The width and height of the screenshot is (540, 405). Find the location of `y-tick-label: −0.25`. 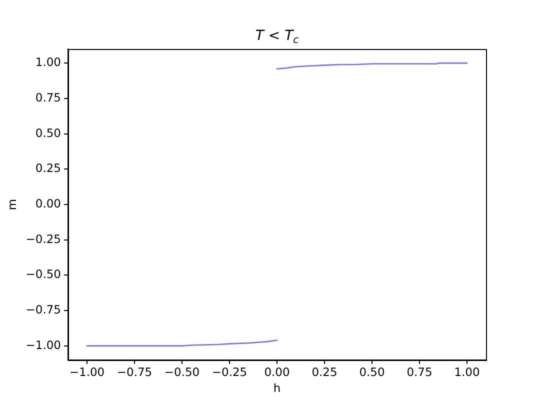

y-tick-label: −0.25 is located at coordinates (43, 239).